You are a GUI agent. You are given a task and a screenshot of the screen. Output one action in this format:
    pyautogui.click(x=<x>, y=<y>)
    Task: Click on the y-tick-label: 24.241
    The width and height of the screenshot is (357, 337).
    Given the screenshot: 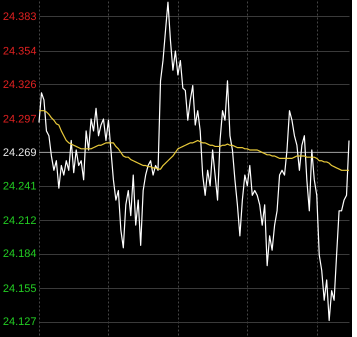 What is the action you would take?
    pyautogui.click(x=19, y=186)
    